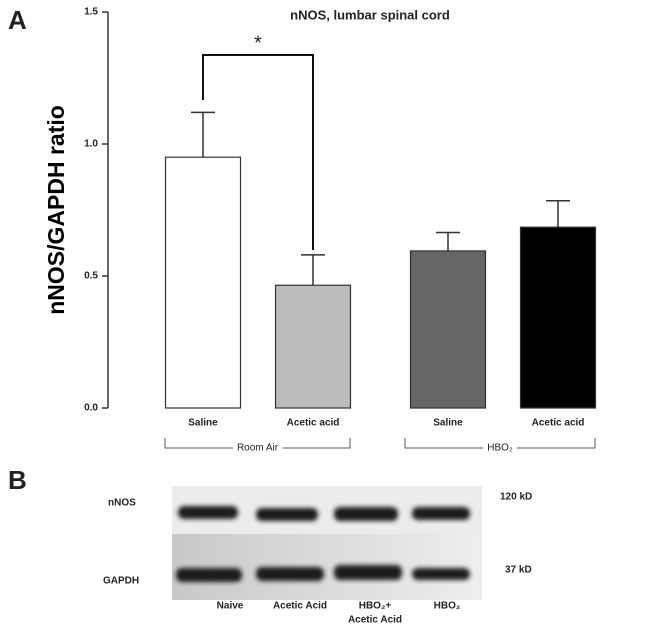  I want to click on western-blot, so click(327, 543).